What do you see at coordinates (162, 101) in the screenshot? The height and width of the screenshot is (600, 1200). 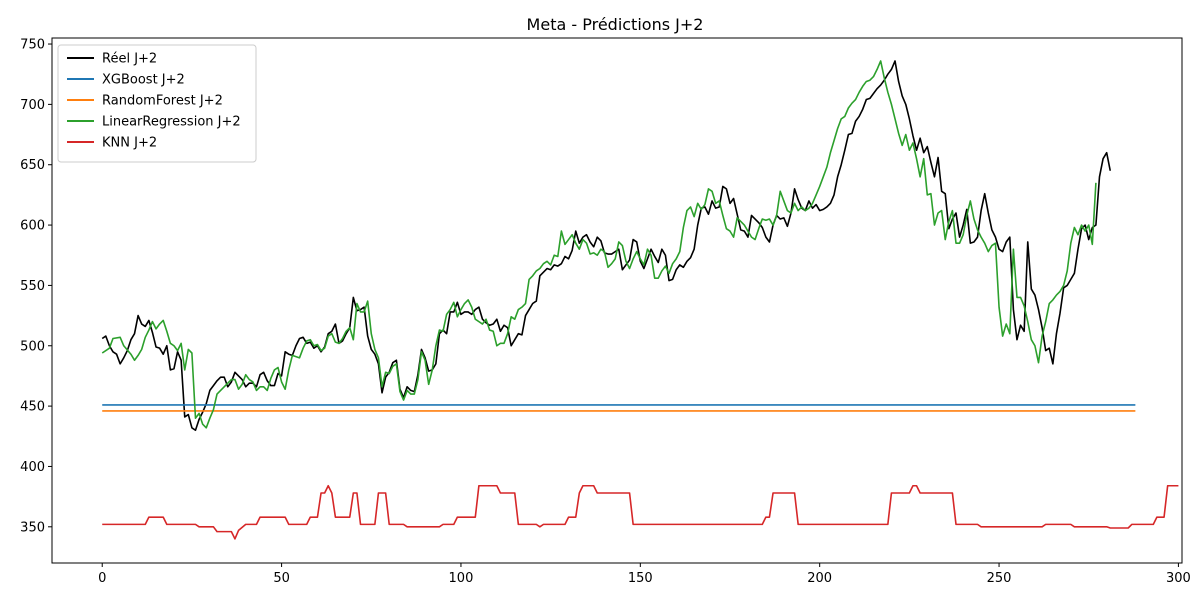 I see `legend-label: RandomForest J+2` at bounding box center [162, 101].